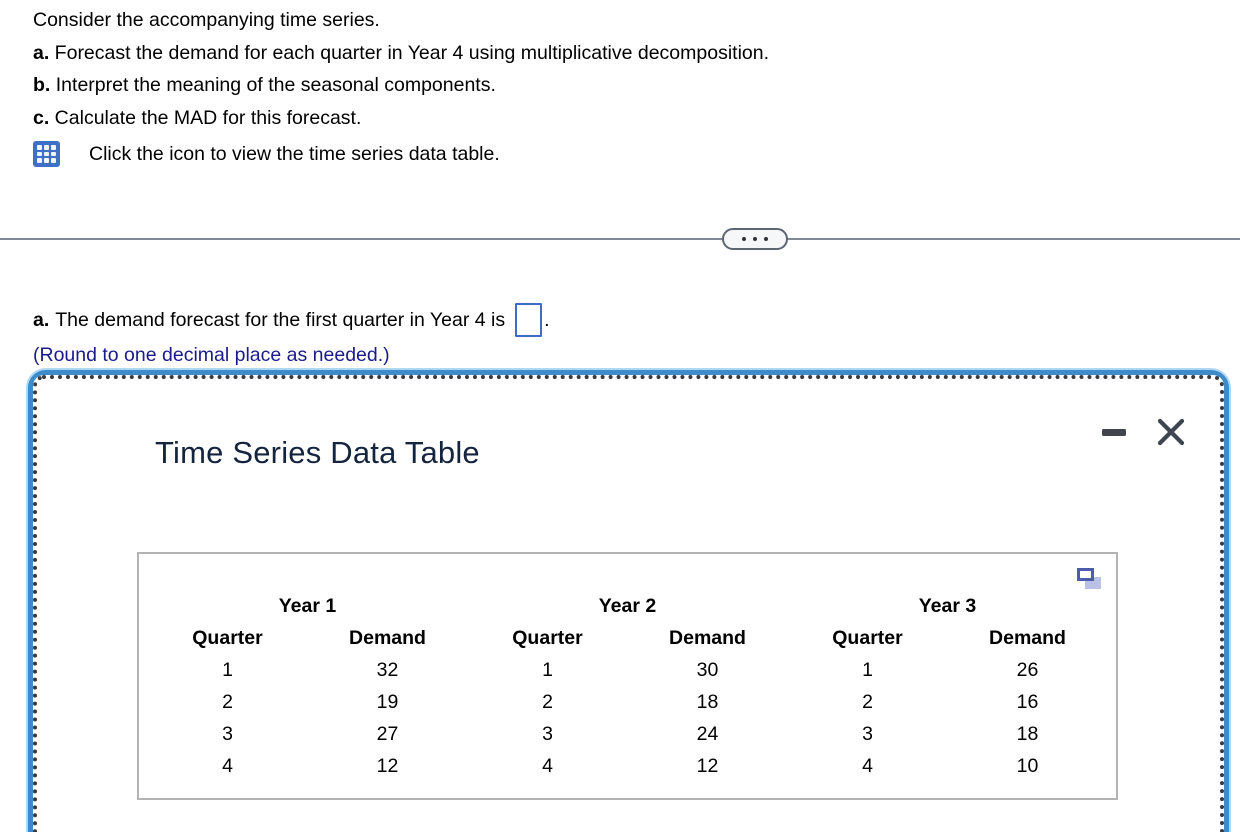 Image resolution: width=1240 pixels, height=832 pixels. What do you see at coordinates (707, 669) in the screenshot?
I see `cell: 30` at bounding box center [707, 669].